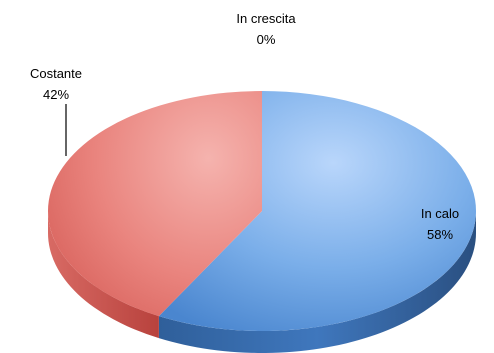  Describe the element at coordinates (440, 213) in the screenshot. I see `data-label-name-in-calo: In calo` at that location.